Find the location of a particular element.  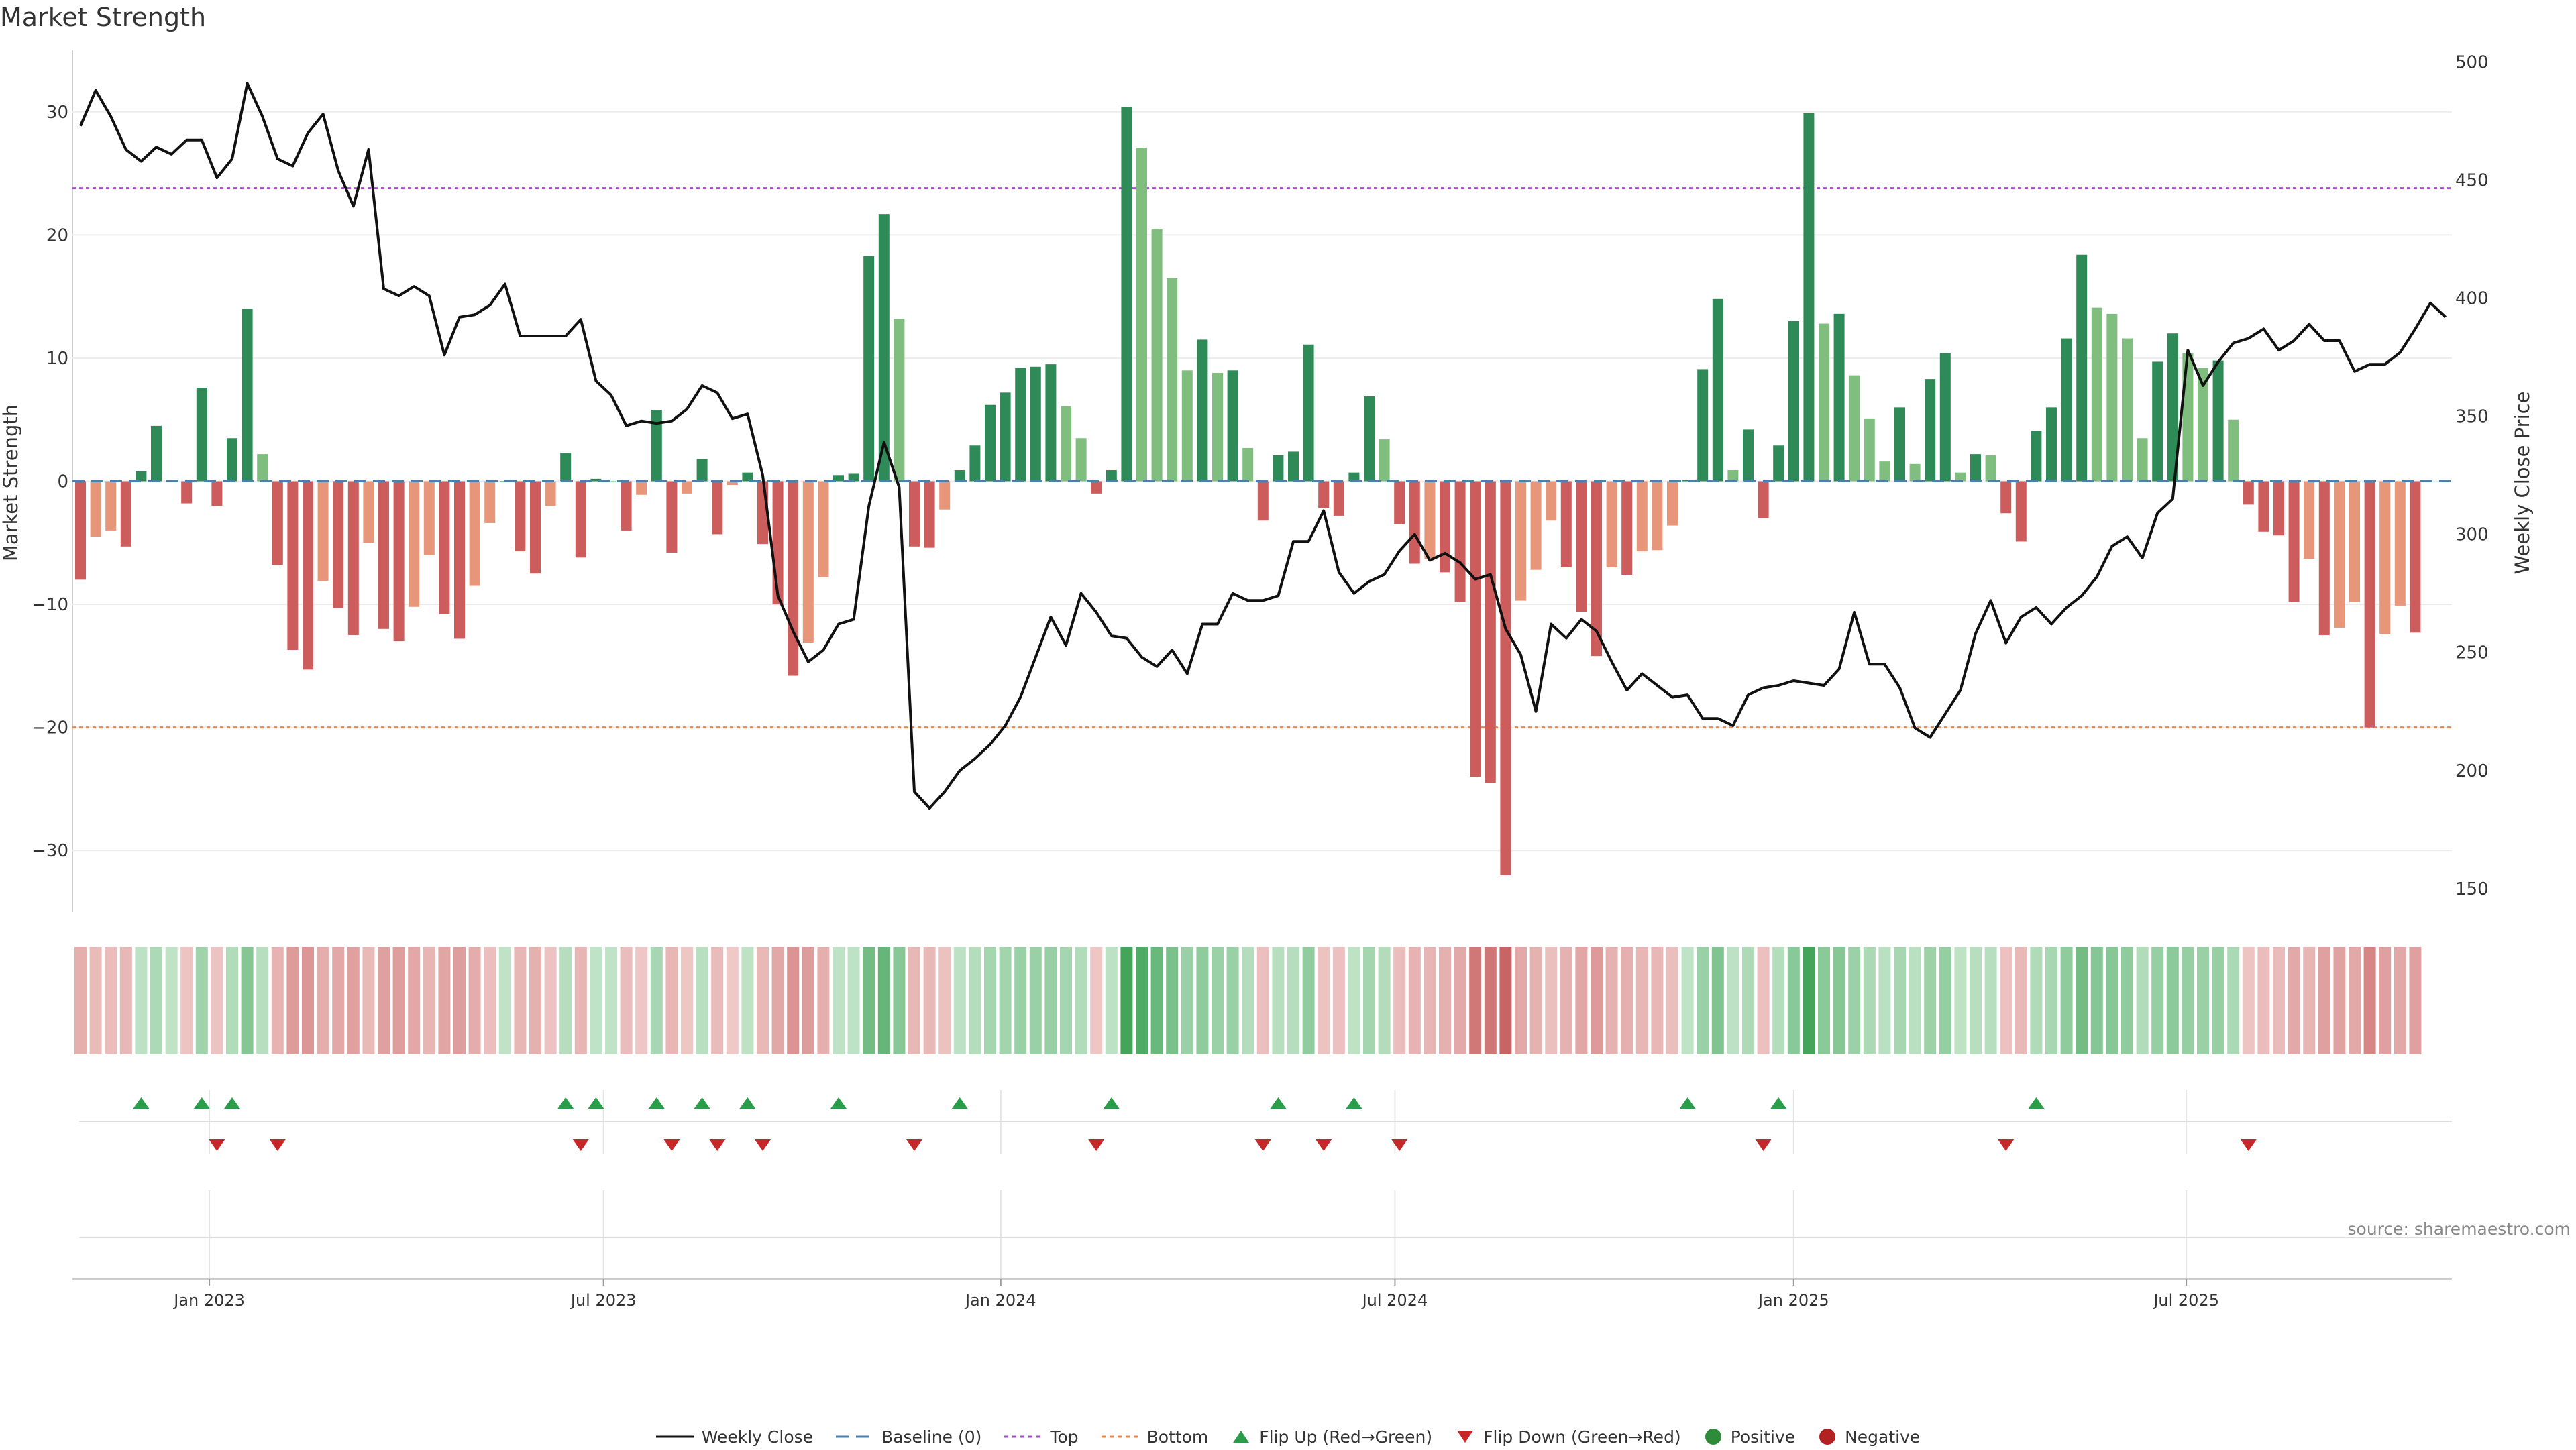

y2-tick-label: 450 is located at coordinates (2472, 181).